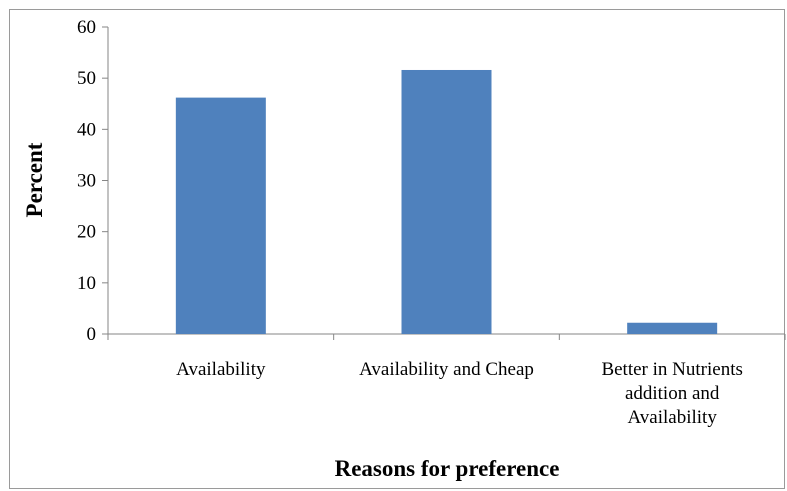 This screenshot has height=491, width=787. Describe the element at coordinates (447, 468) in the screenshot. I see `x-axis-title: Reasons for preference` at that location.